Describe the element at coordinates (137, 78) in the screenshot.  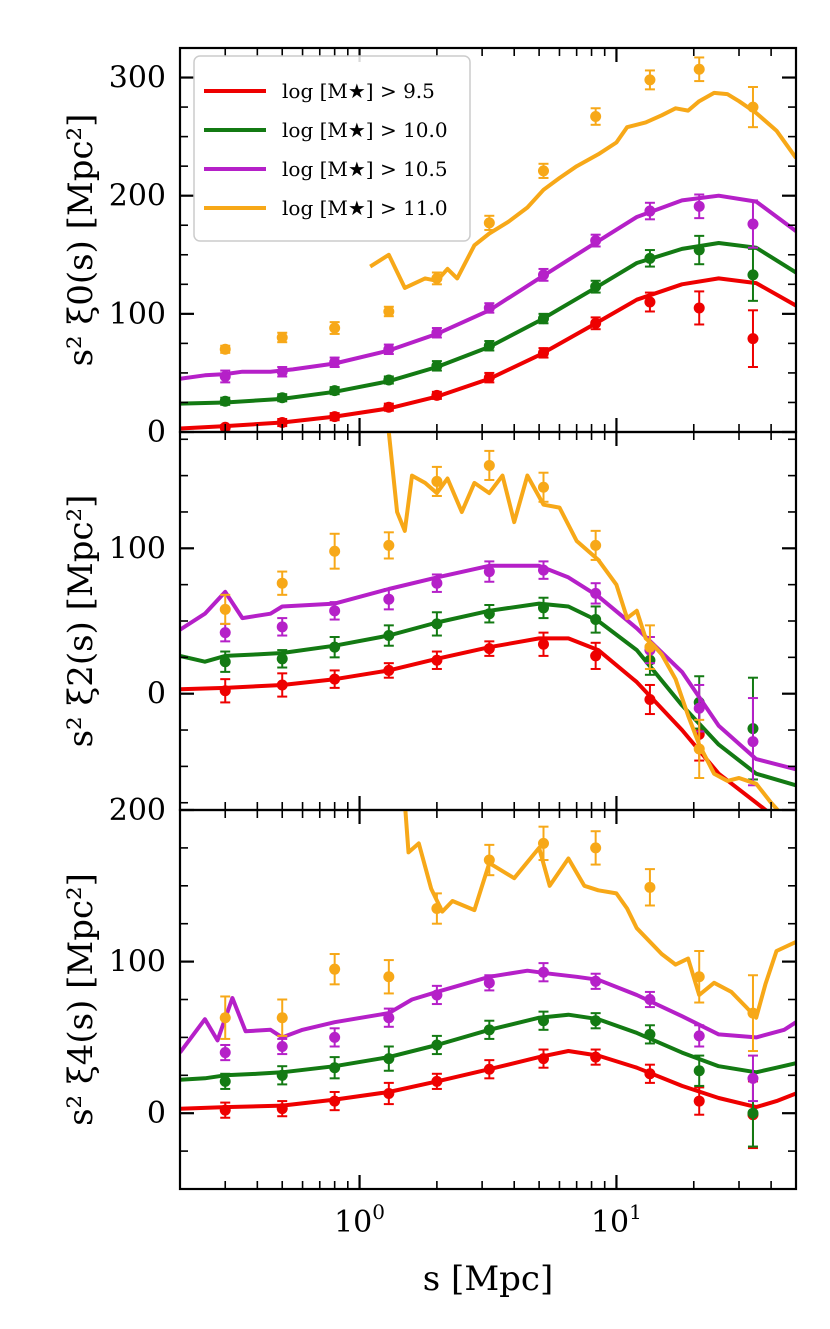
I see `y-tick-label-monopole-3: 300` at that location.